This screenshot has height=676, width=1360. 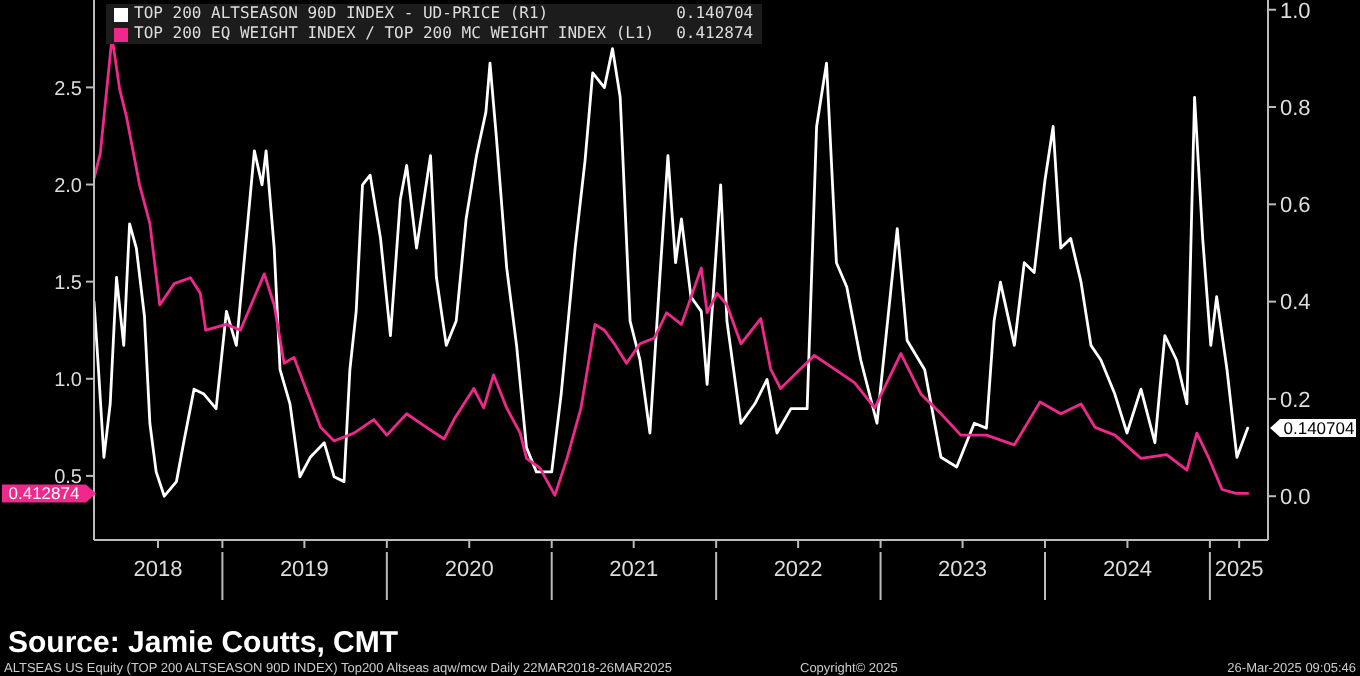 I want to click on y2-tick-label: 0.8, so click(x=1295, y=108).